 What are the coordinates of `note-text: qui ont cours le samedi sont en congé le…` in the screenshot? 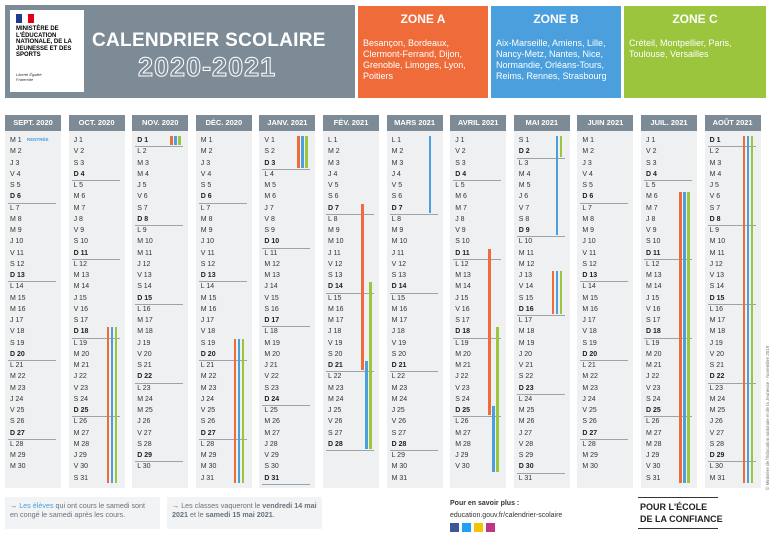 It's located at (78, 510).